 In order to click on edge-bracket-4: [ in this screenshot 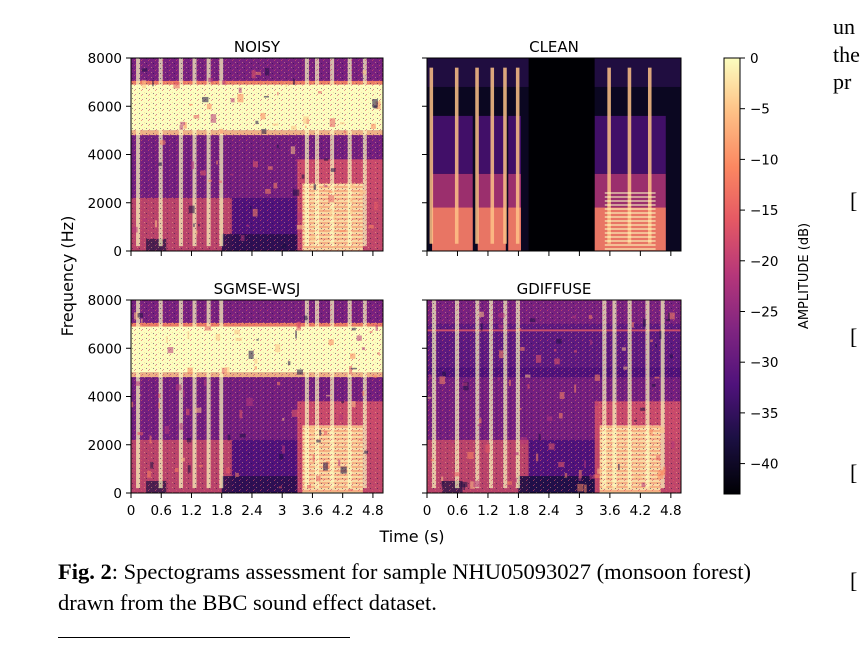, I will do `click(854, 580)`.